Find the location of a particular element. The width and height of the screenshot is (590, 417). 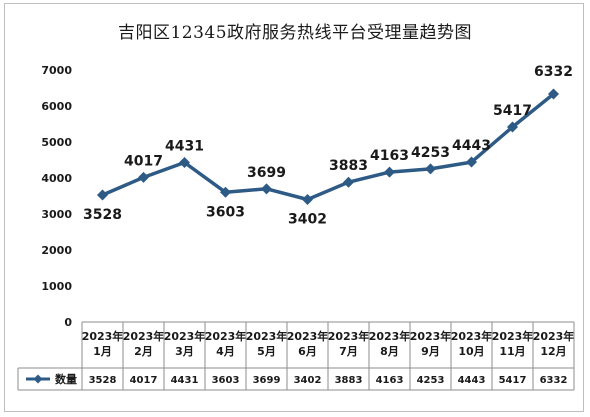

chart-title: 吉阳区12345政府服务热线平台受理量趋势图 is located at coordinates (295, 33).